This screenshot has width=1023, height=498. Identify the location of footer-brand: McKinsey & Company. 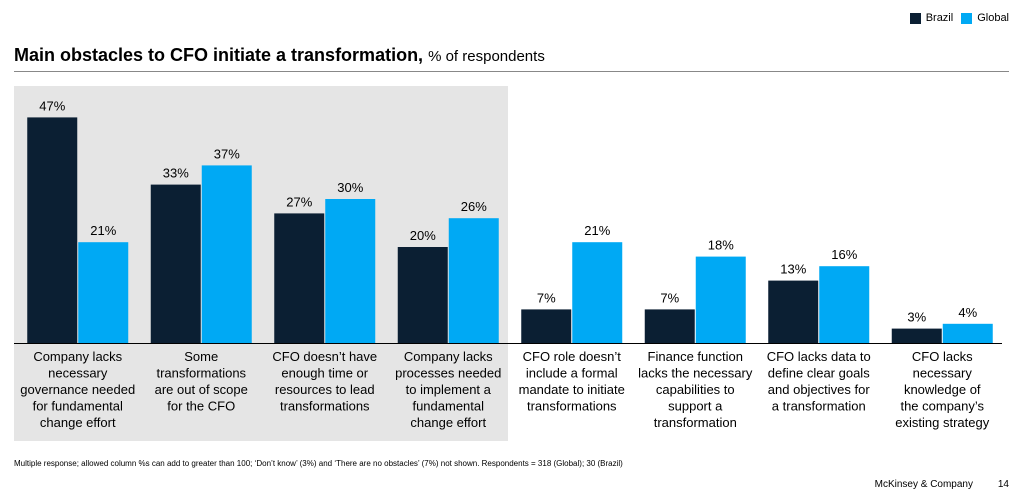
(923, 484).